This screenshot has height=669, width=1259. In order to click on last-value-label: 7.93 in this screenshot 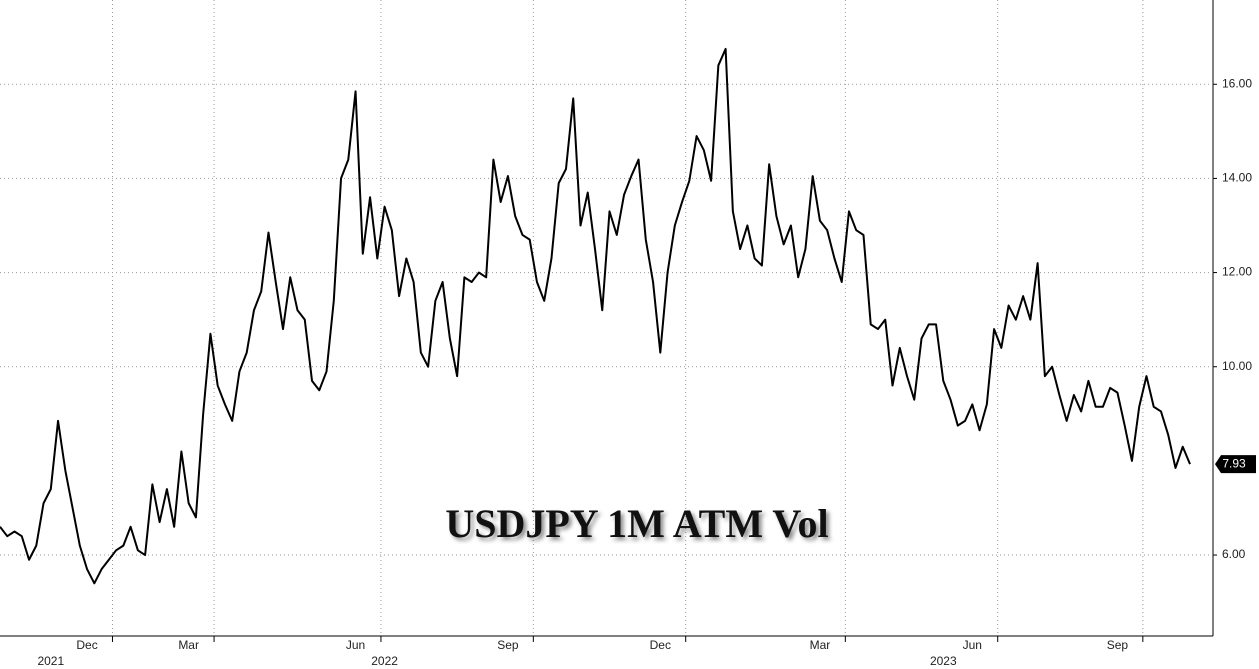, I will do `click(1234, 463)`.